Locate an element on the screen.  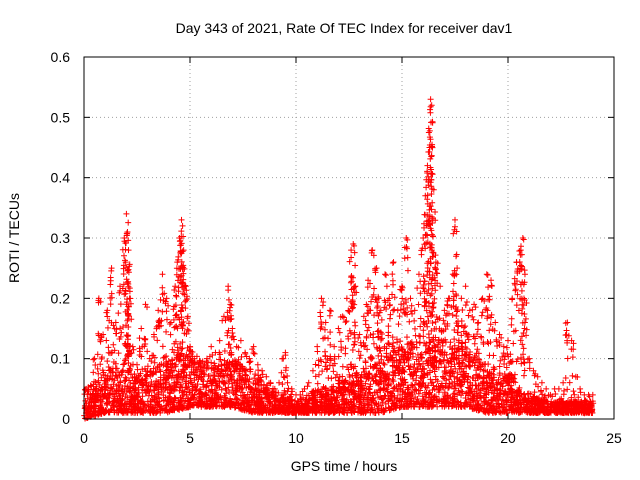
x-tick-label: 20 is located at coordinates (508, 438).